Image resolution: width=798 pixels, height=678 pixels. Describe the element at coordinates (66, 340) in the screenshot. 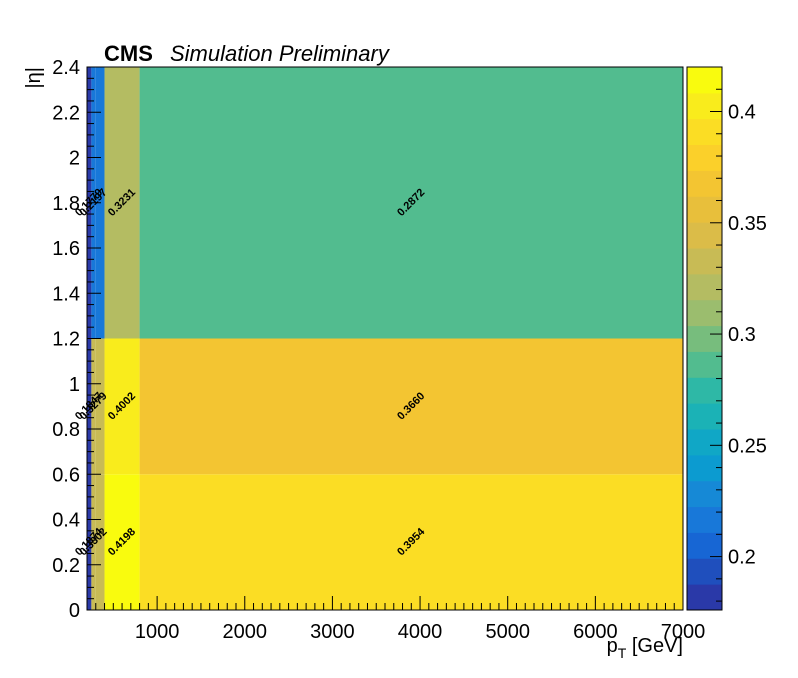

I see `y-tick-label: 1.2` at that location.